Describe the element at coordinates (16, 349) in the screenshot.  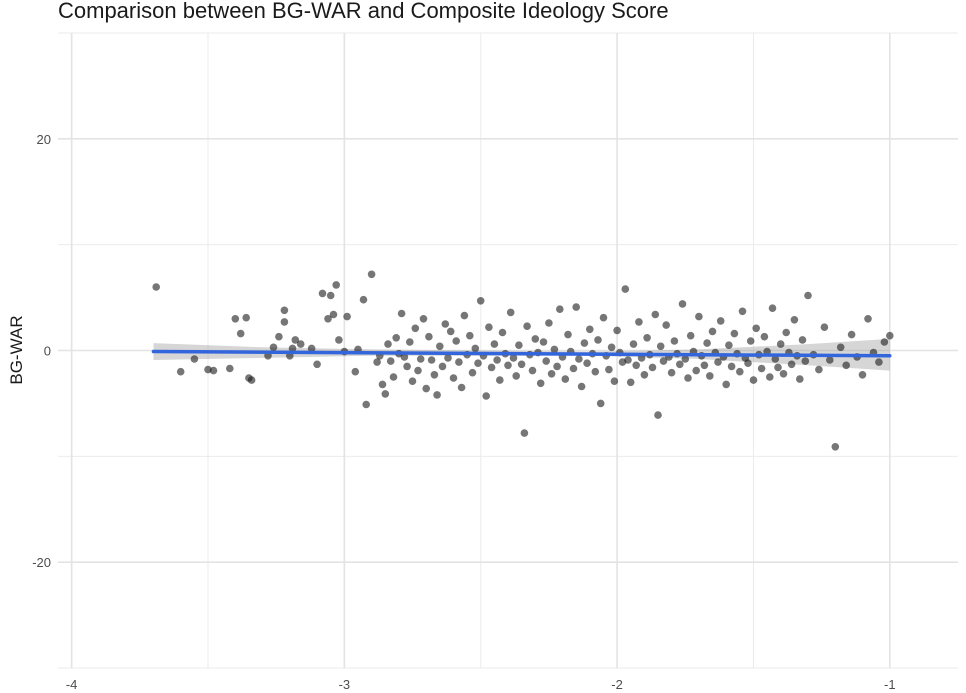
I see `y-axis-label: BG-WAR` at that location.